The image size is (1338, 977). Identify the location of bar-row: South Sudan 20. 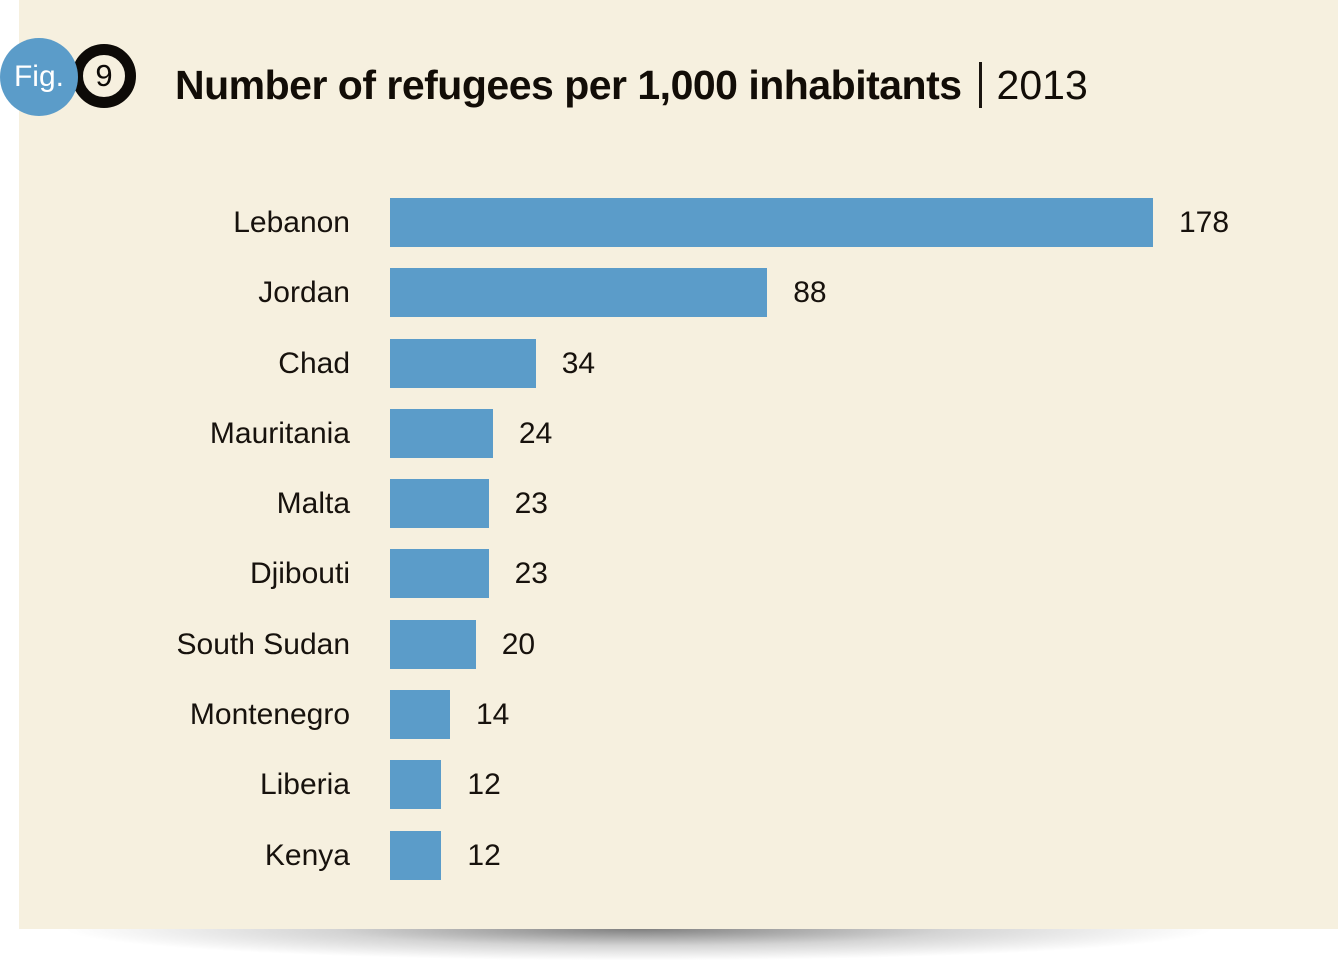
(669, 644).